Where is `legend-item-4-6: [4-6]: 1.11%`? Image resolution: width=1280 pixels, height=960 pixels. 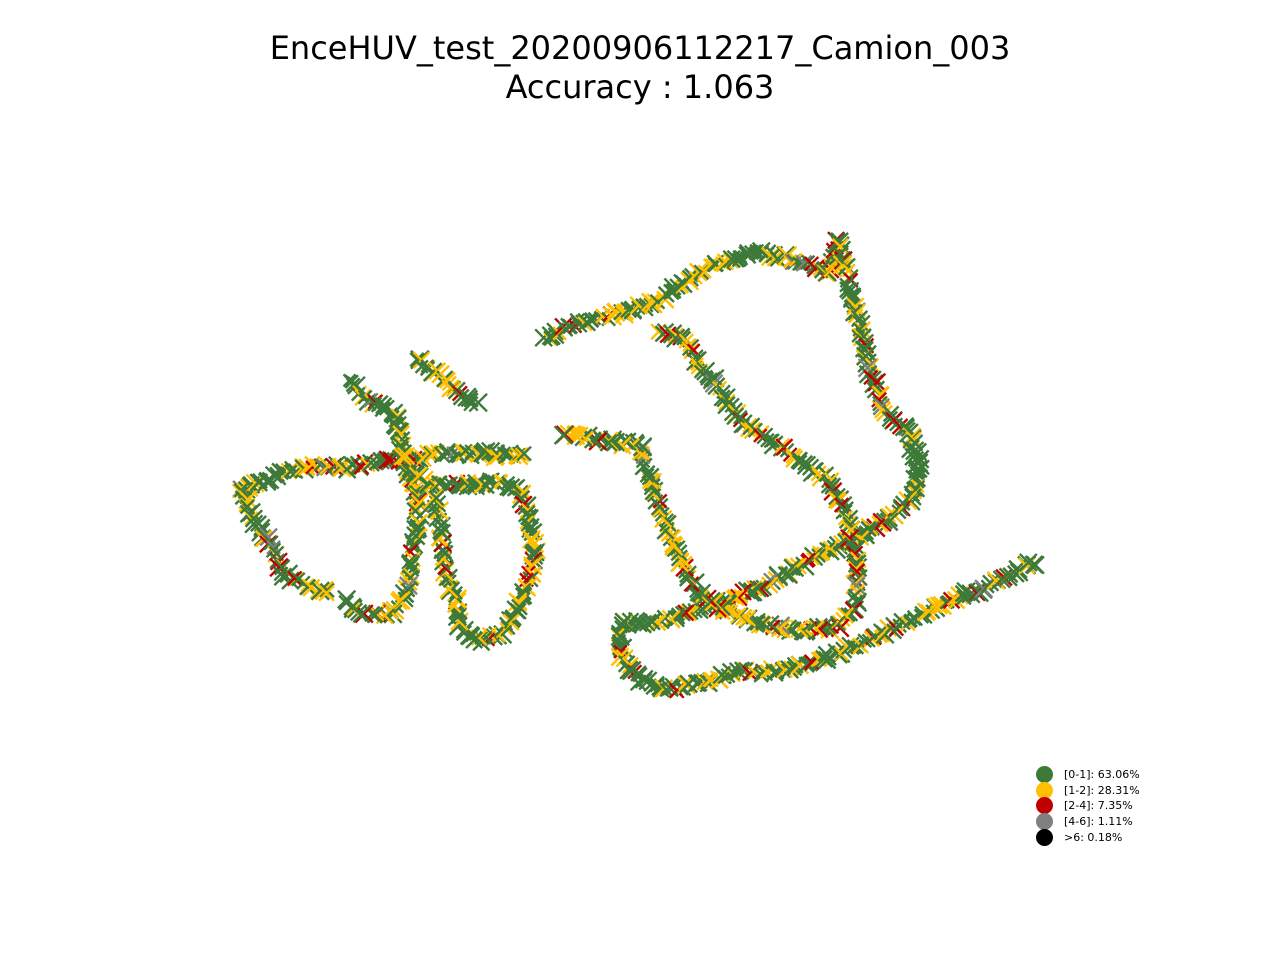 legend-item-4-6: [4-6]: 1.11% is located at coordinates (1088, 822).